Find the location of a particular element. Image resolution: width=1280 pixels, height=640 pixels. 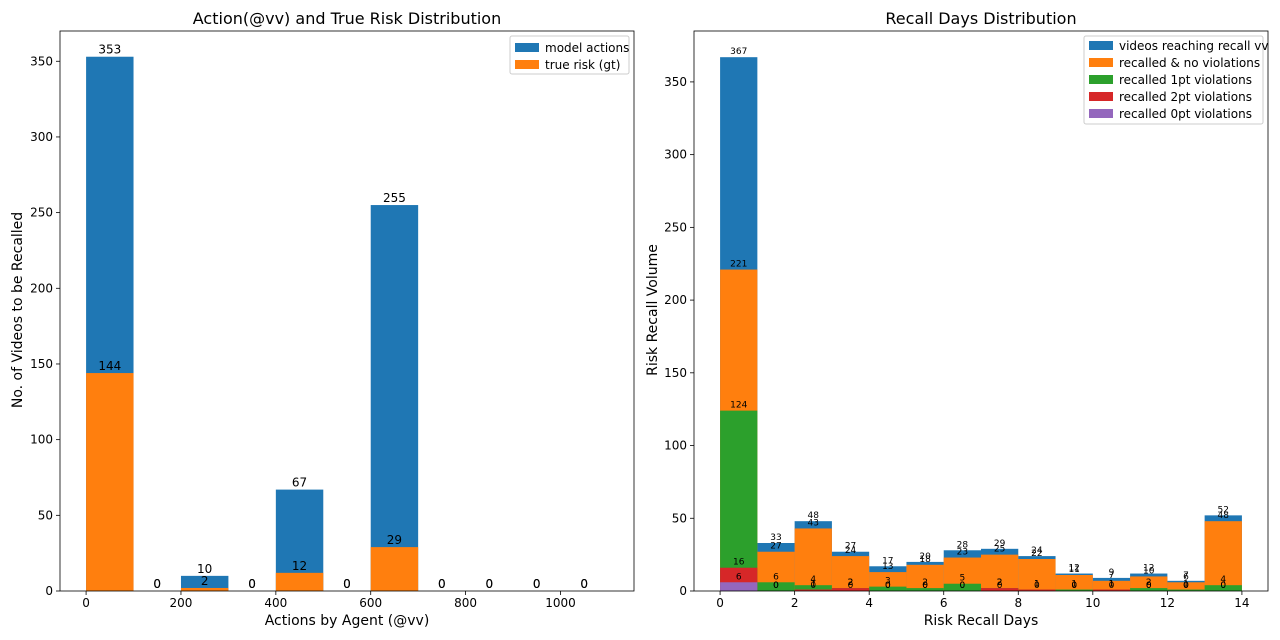

right-bar-label-0-2: 48 is located at coordinates (814, 516).